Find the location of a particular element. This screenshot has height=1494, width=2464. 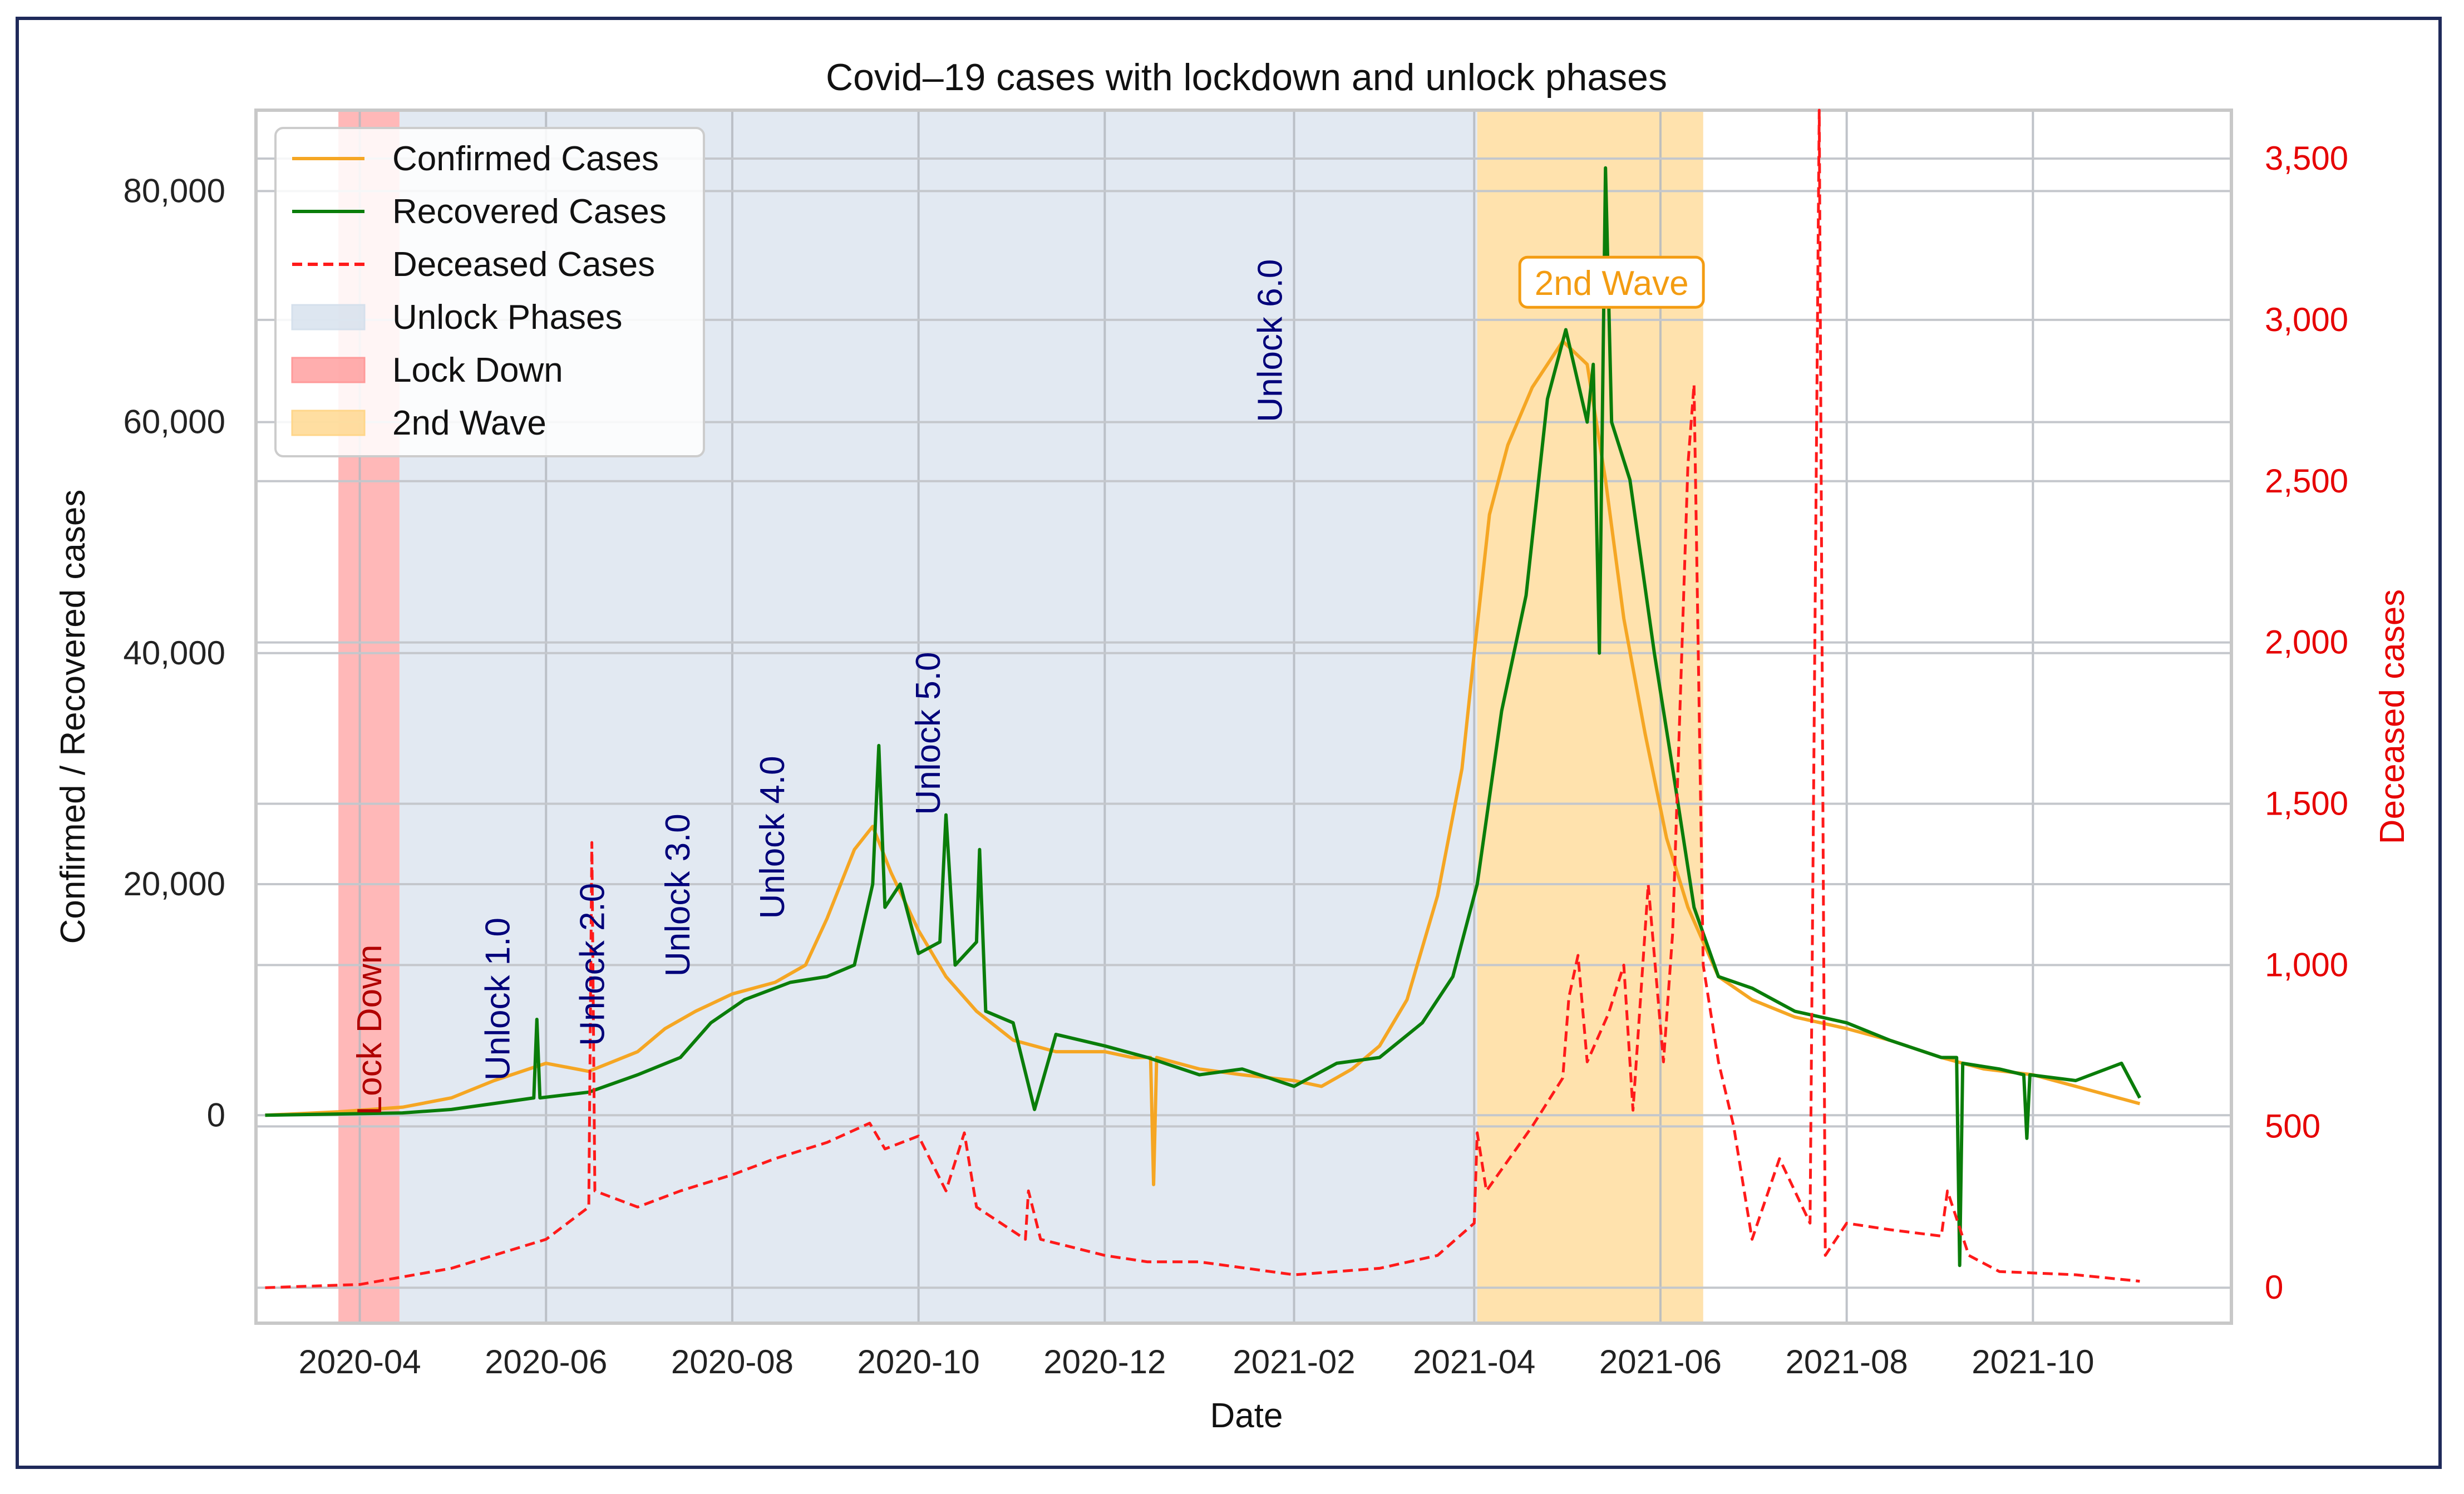

y2-tick-label: 0 is located at coordinates (2274, 1287).